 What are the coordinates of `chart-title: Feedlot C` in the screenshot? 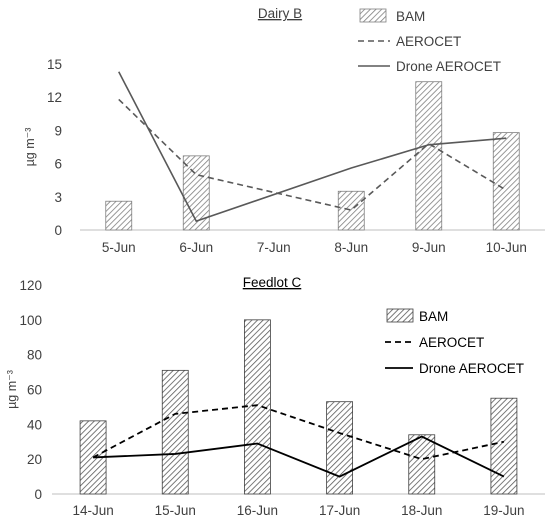 It's located at (272, 282).